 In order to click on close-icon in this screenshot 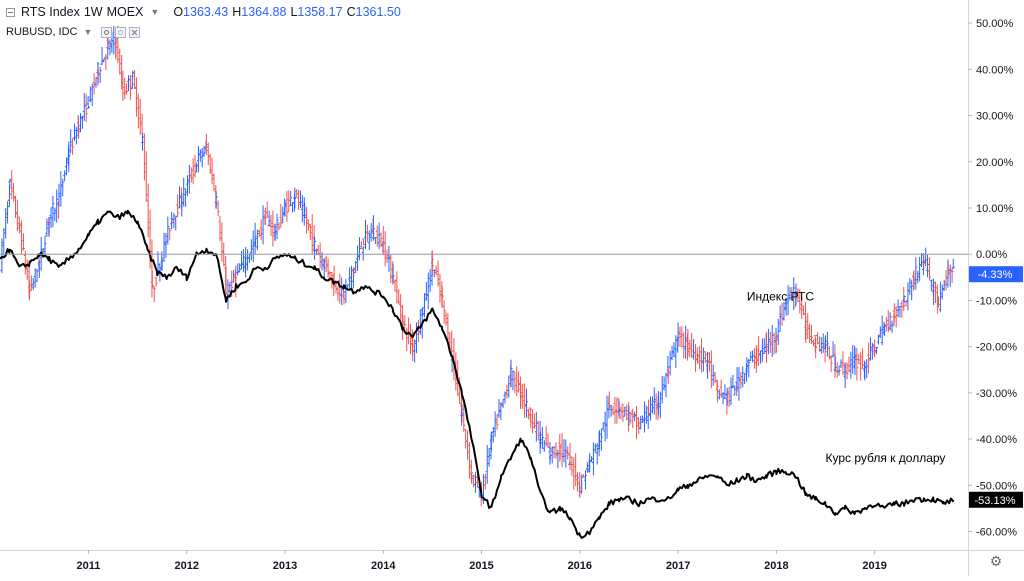, I will do `click(135, 32)`.